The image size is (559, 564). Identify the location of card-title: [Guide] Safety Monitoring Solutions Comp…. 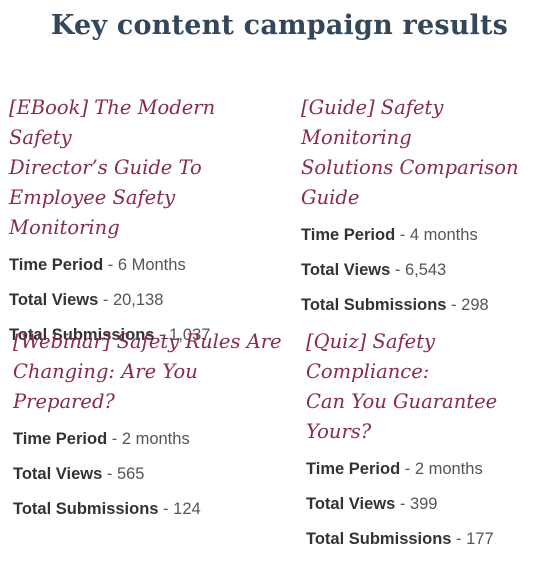
(430, 153).